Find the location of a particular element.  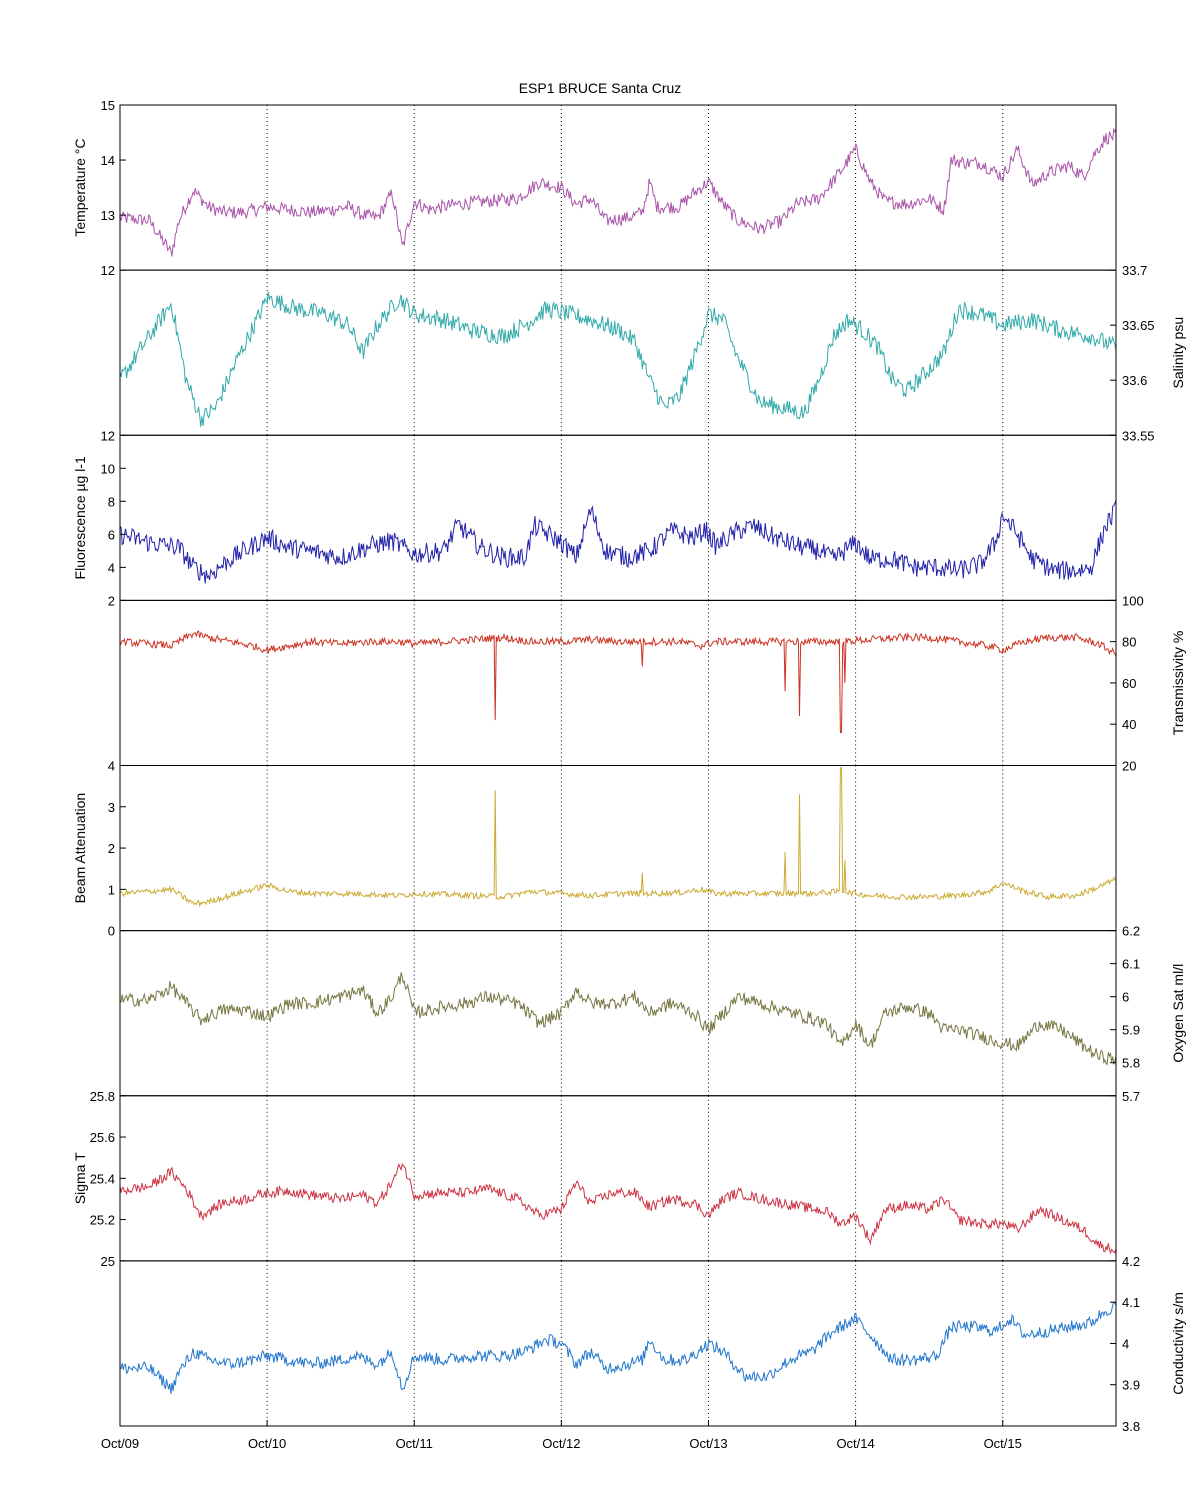

x-tick-label: Oct/10 is located at coordinates (267, 1443).